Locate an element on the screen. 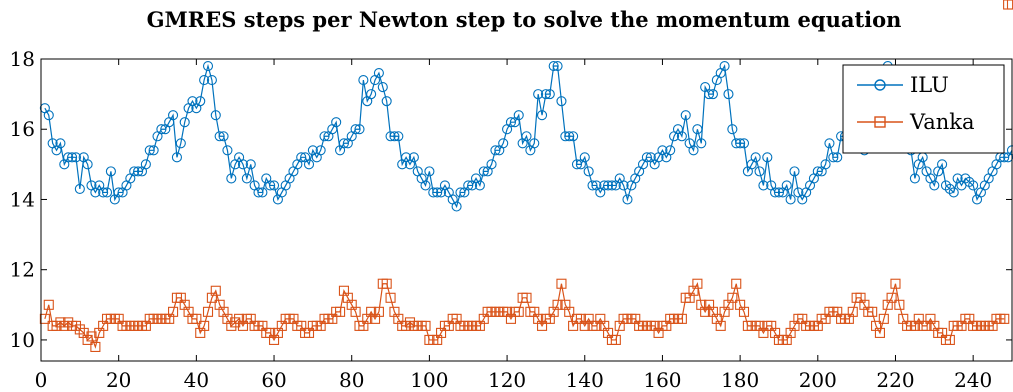  y-tick-label: 16 is located at coordinates (22, 129).